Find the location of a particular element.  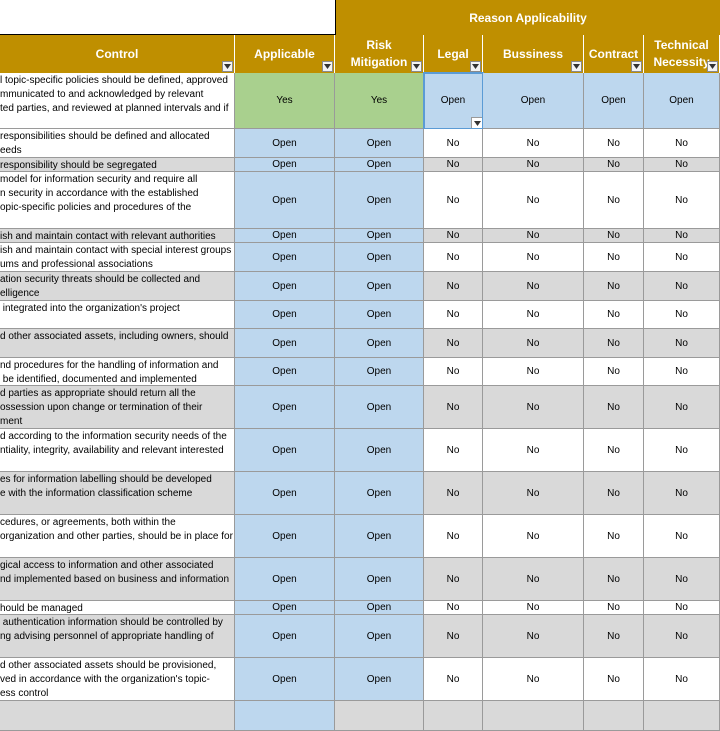

cell-risk-mitigation is located at coordinates (379, 716).